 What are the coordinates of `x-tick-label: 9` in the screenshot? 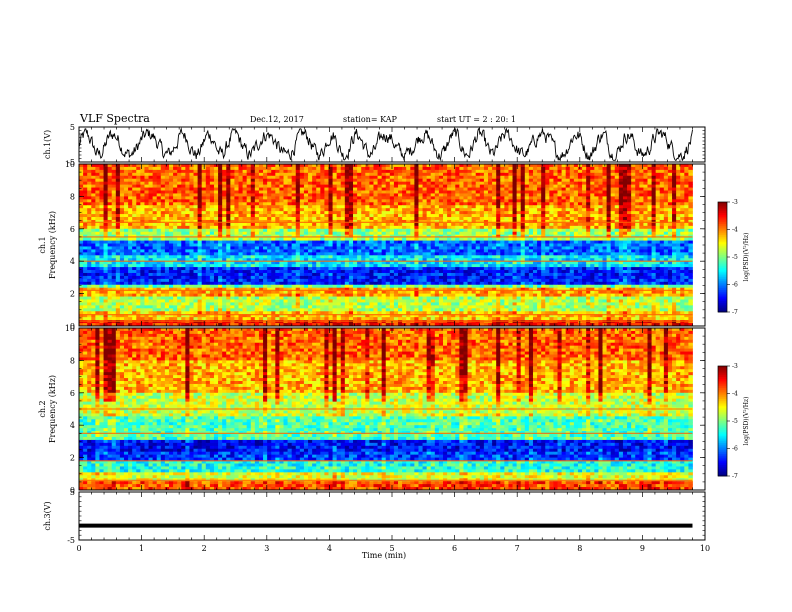 It's located at (642, 548).